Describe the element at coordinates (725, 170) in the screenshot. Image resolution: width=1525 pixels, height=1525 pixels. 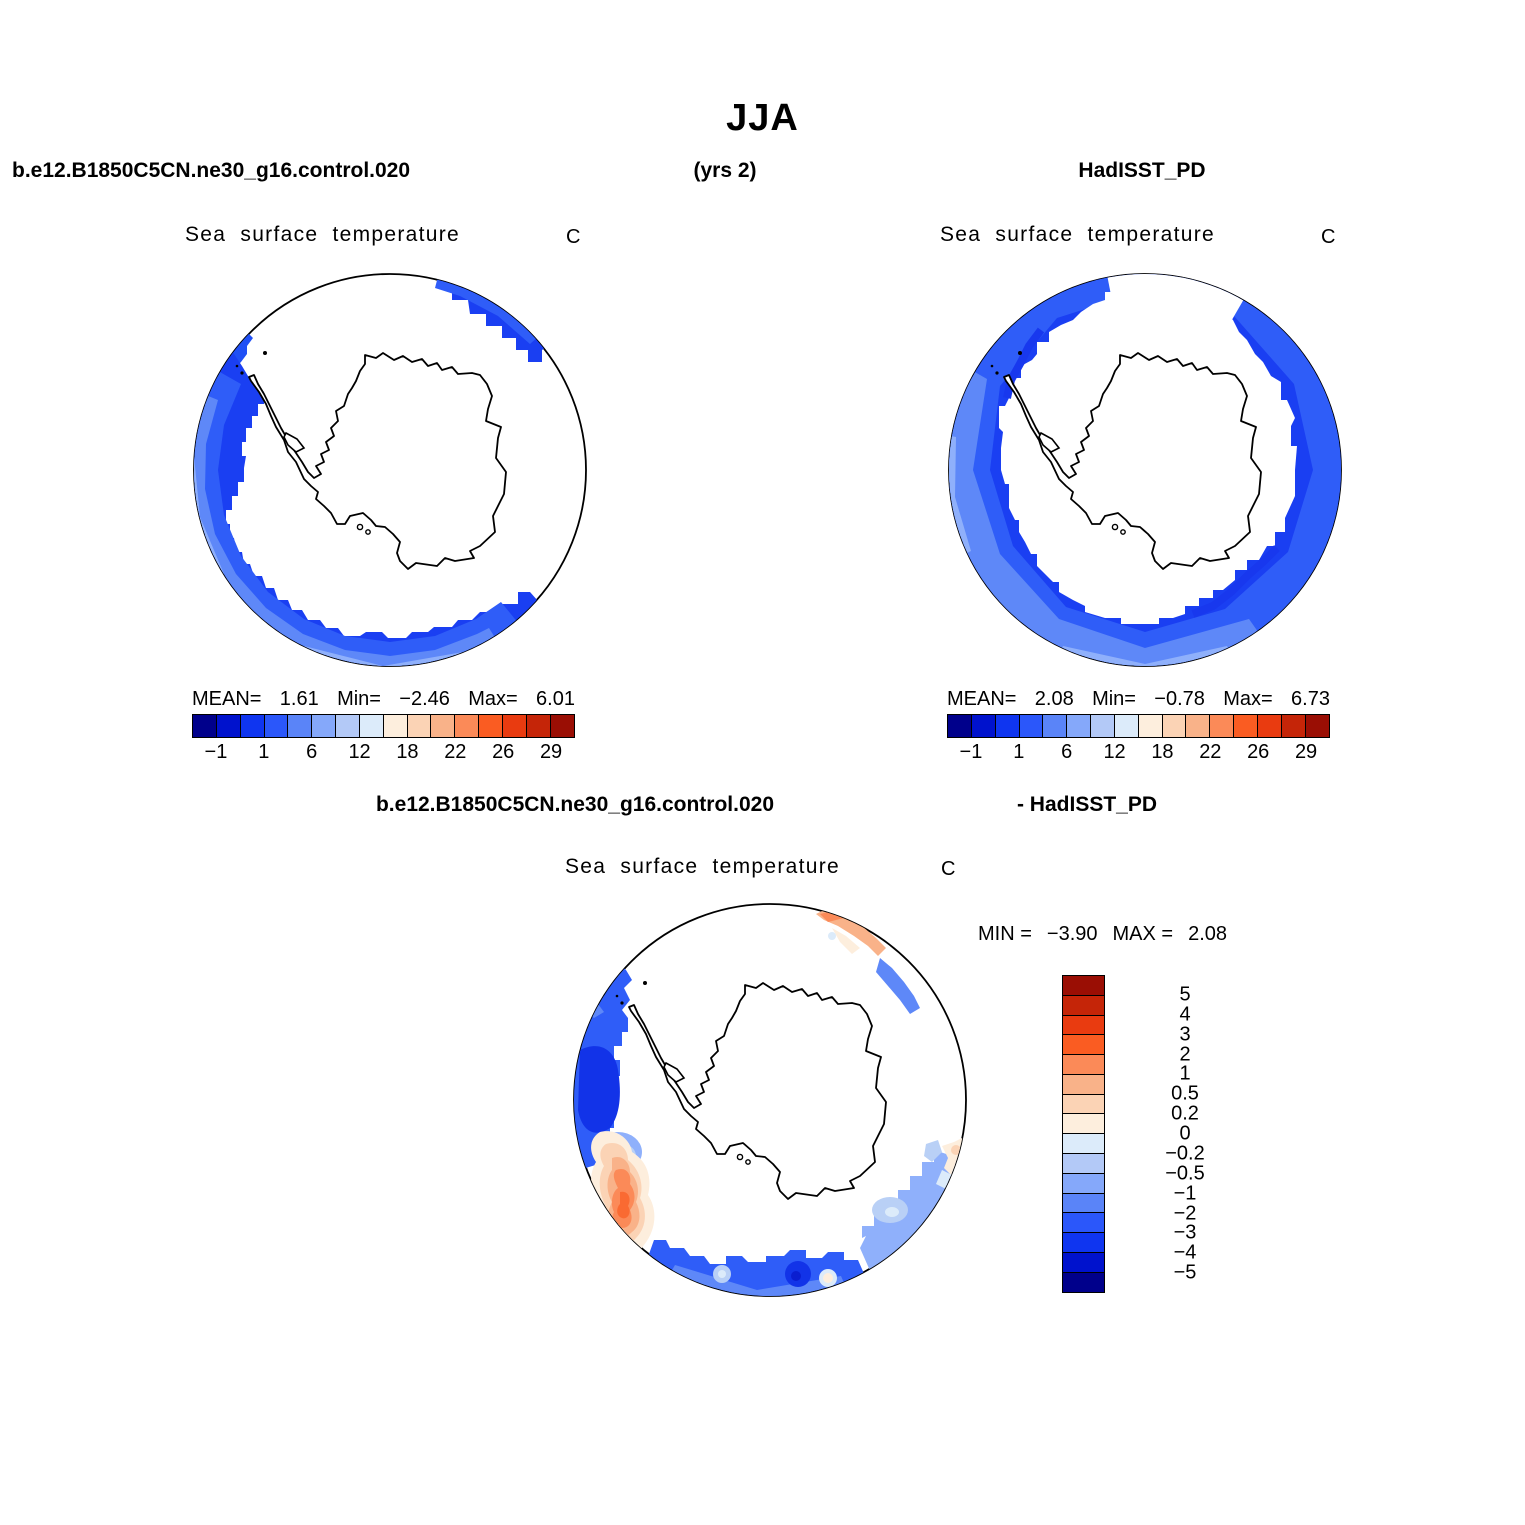
I see `years-label: (yrs 2)` at that location.